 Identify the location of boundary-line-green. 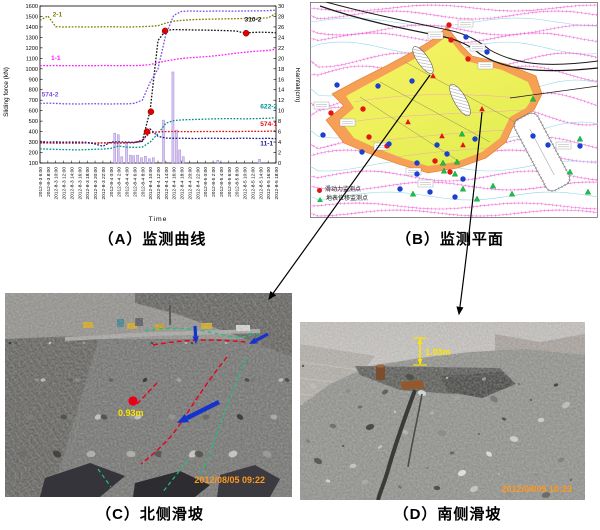
(178, 410).